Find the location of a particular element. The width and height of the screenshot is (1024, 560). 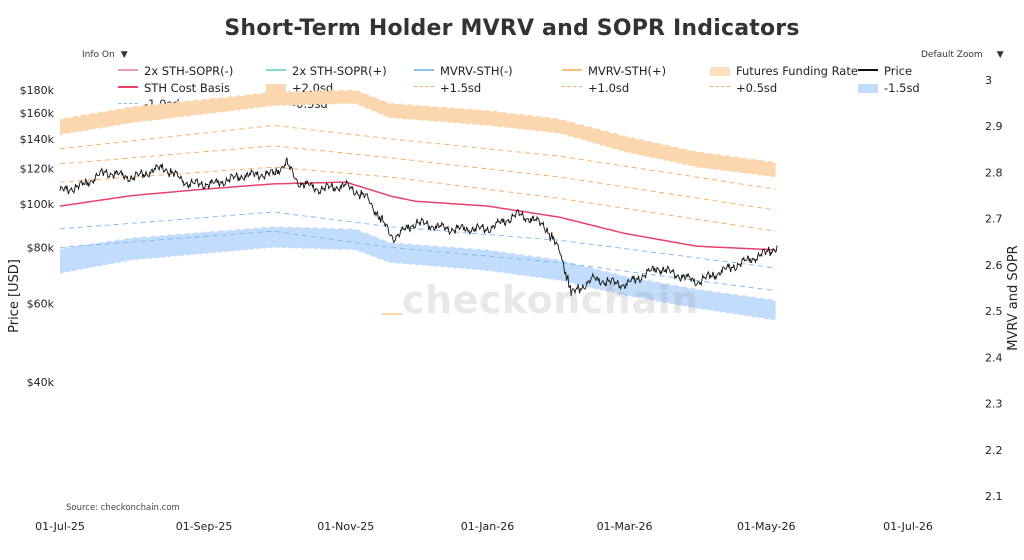

x-tick-label: 01-Jan-26 is located at coordinates (488, 526).